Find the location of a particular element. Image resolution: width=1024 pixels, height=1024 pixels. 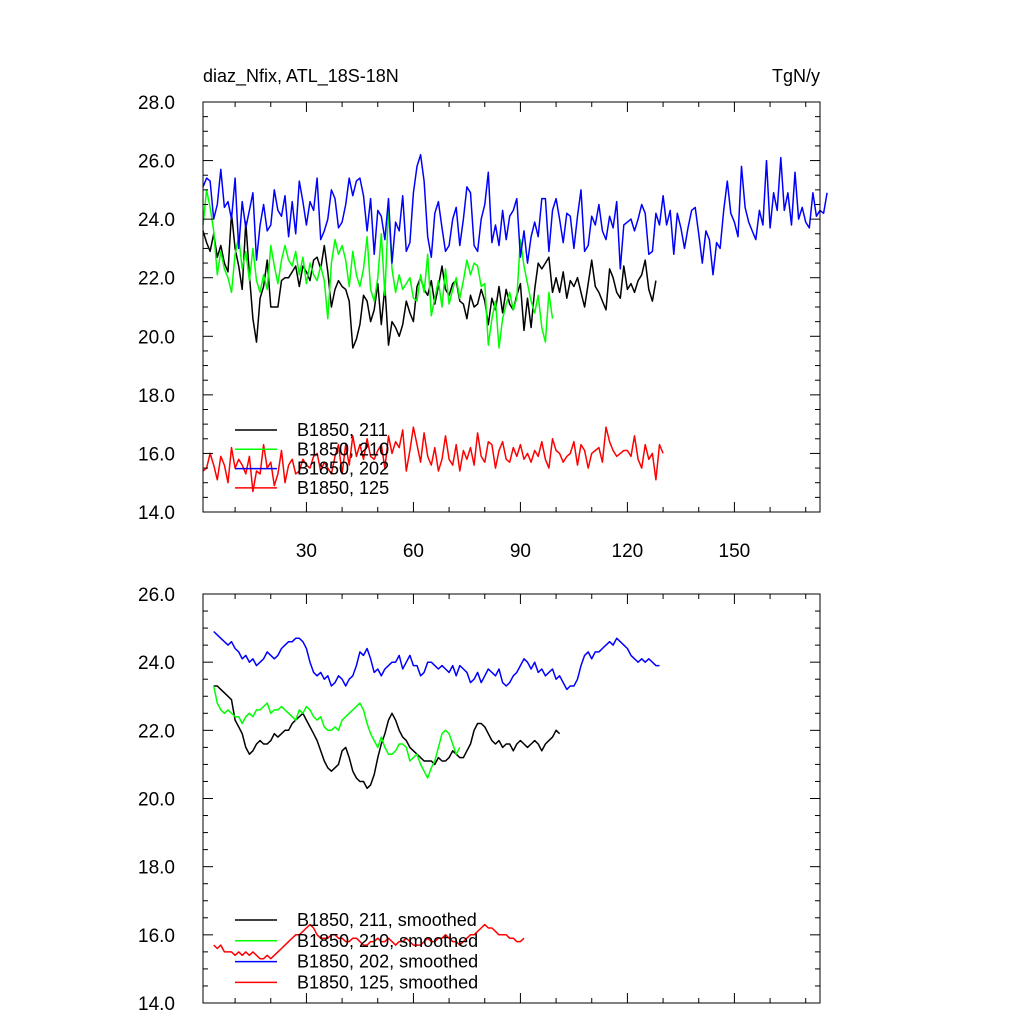

x-tick-label: 120 is located at coordinates (628, 551).